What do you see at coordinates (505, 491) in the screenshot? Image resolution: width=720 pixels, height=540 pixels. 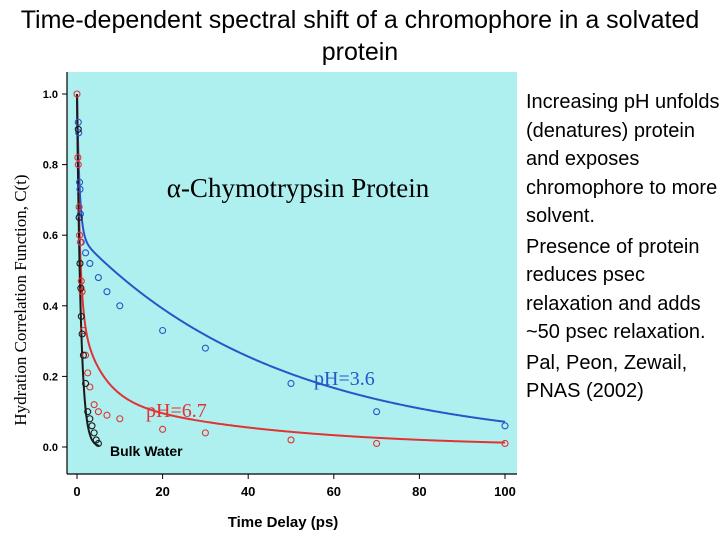 I see `x-tick-label: 100` at bounding box center [505, 491].